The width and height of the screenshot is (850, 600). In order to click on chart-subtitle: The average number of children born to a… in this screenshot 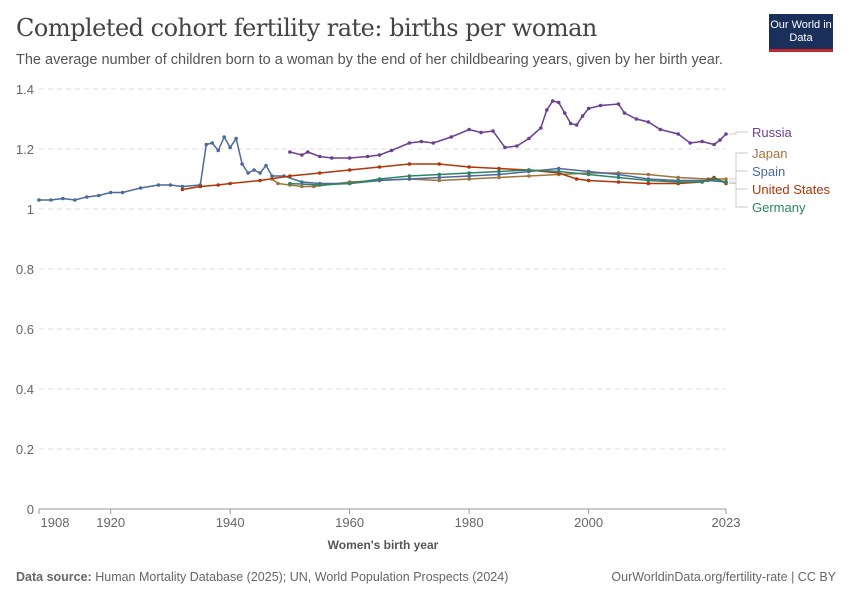, I will do `click(369, 60)`.